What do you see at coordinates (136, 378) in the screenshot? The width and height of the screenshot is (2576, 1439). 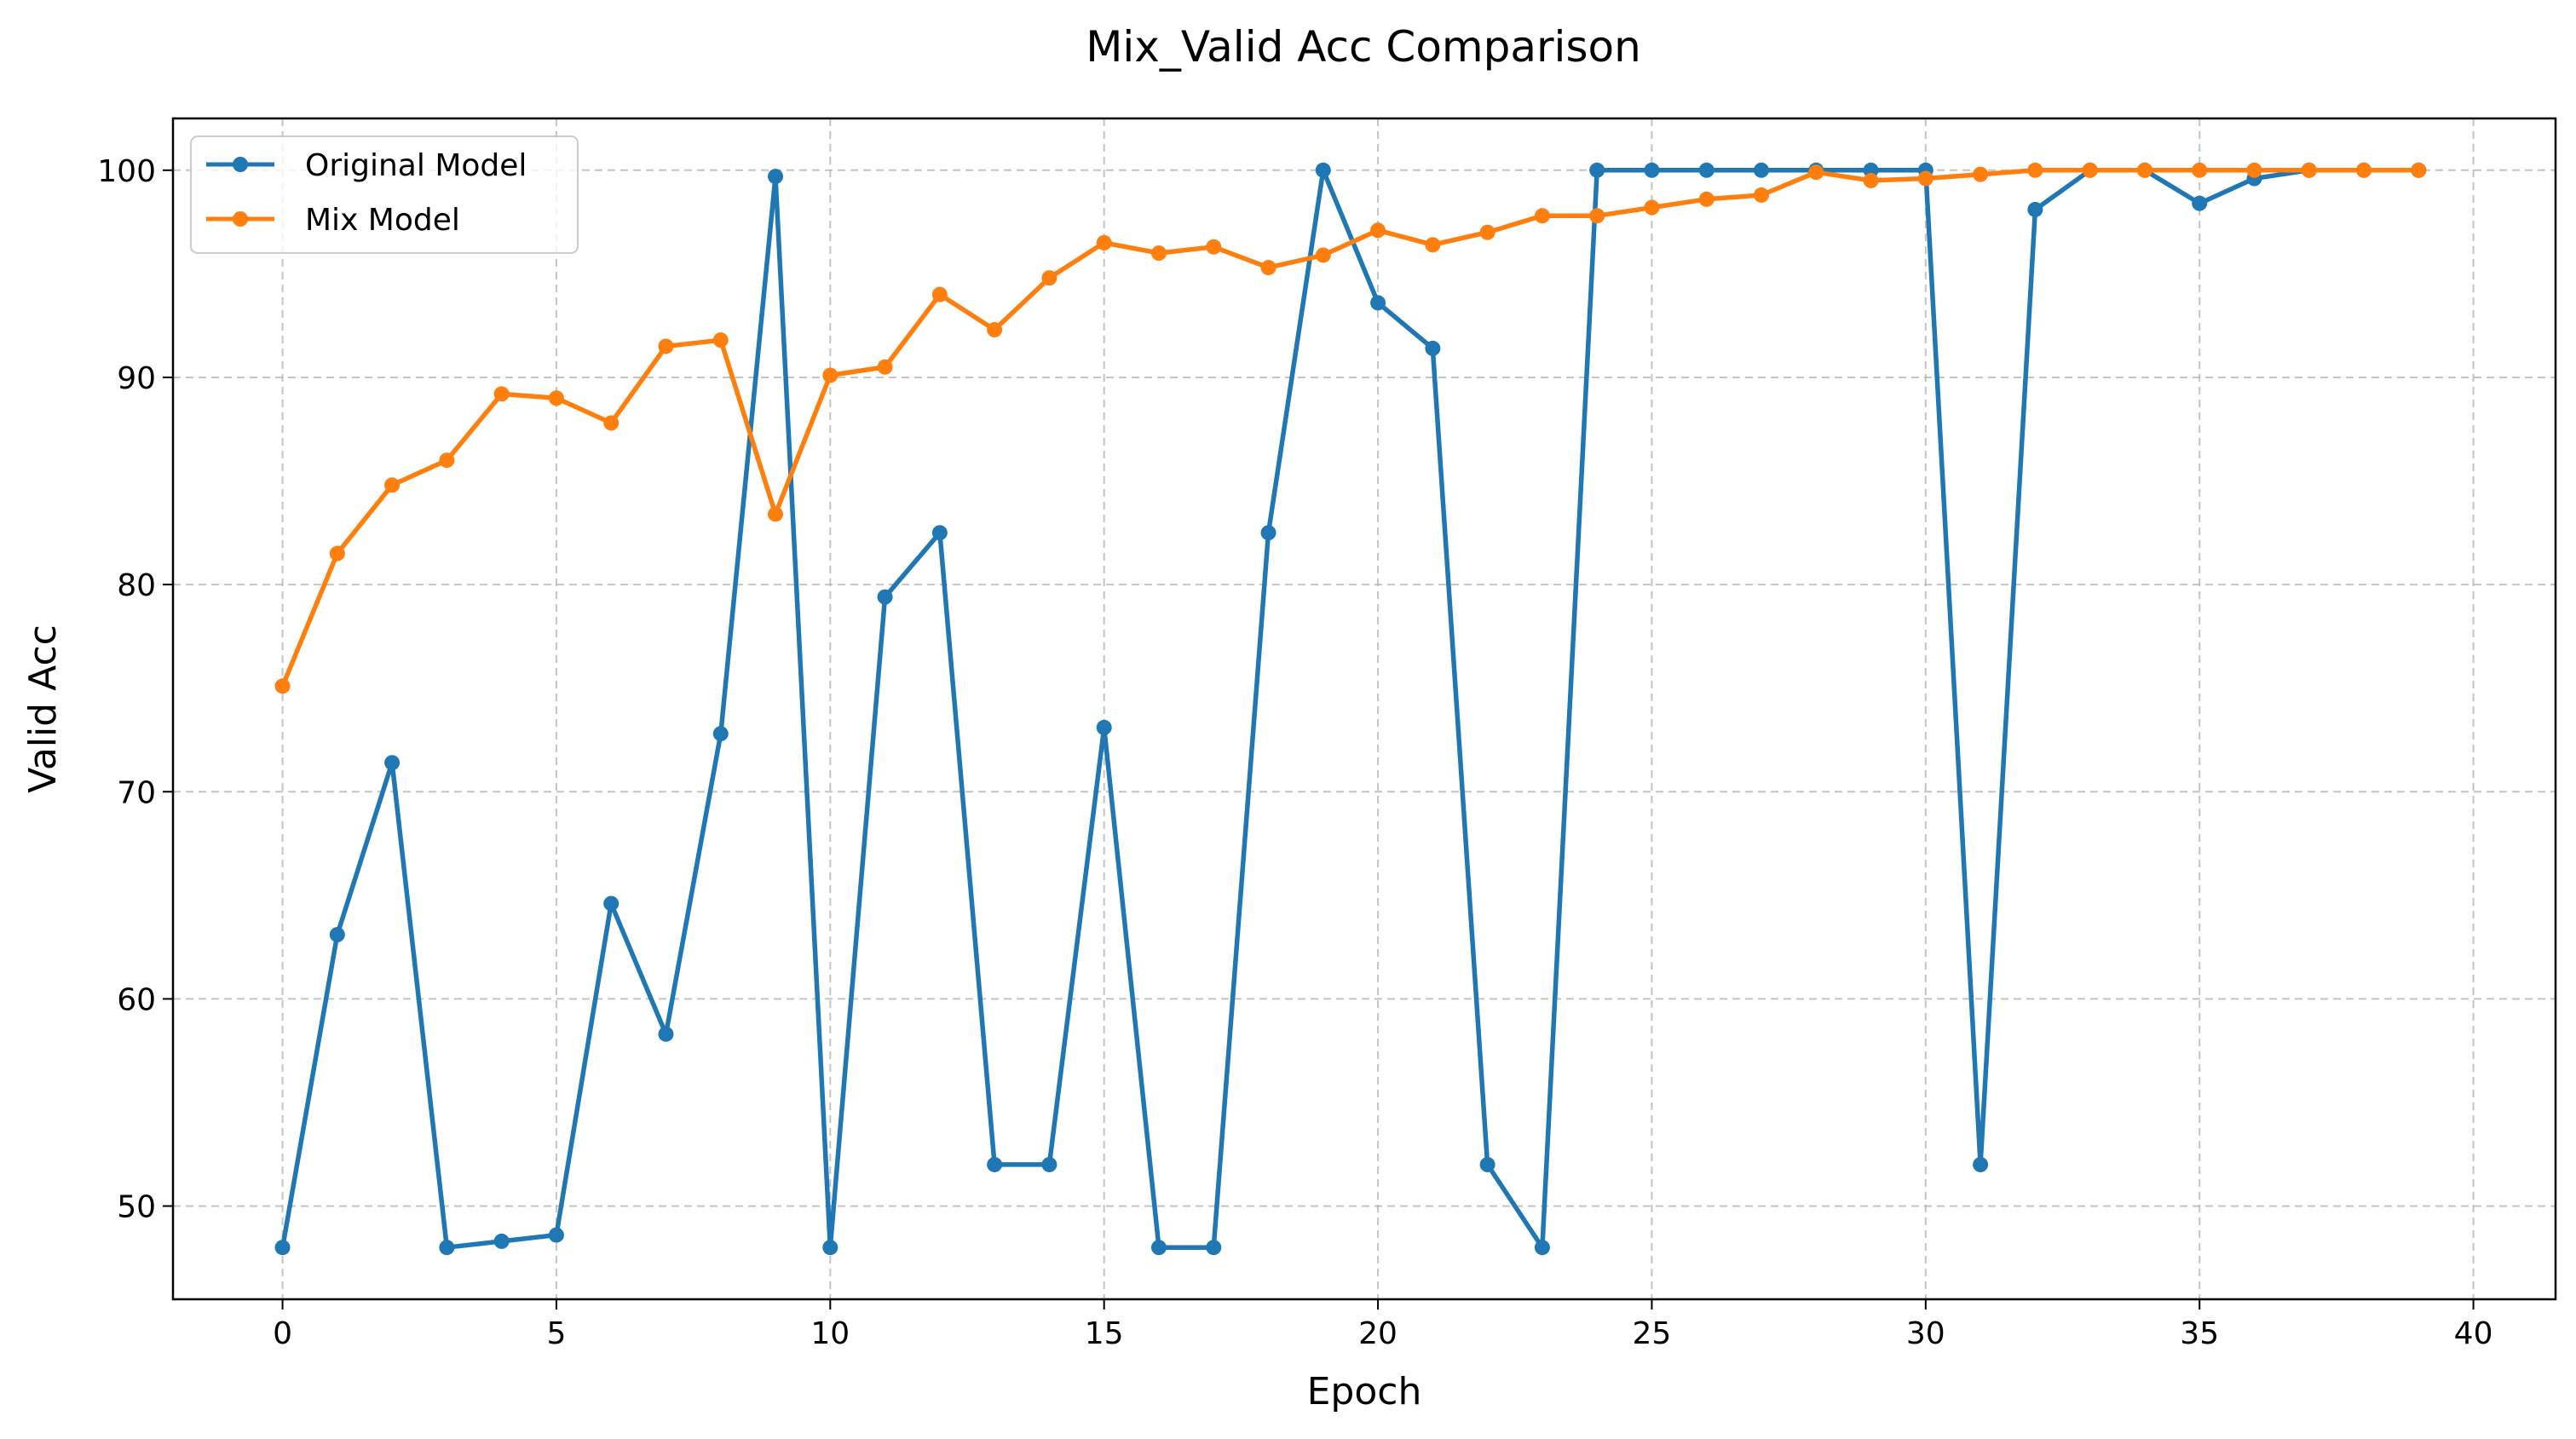 I see `y-tick-label: 90` at bounding box center [136, 378].